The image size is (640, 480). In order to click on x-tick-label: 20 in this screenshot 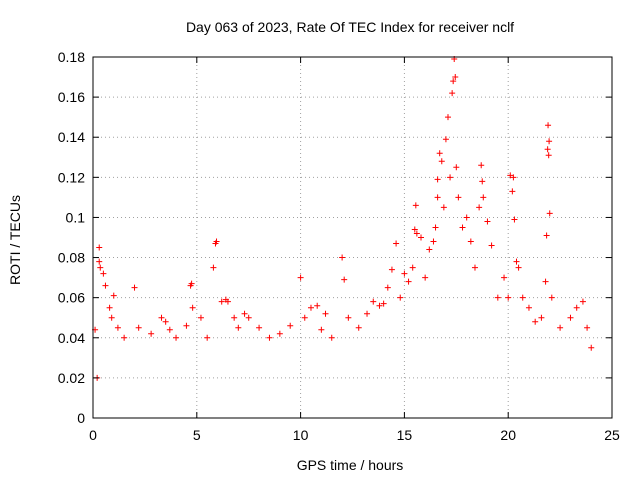, I will do `click(508, 435)`.